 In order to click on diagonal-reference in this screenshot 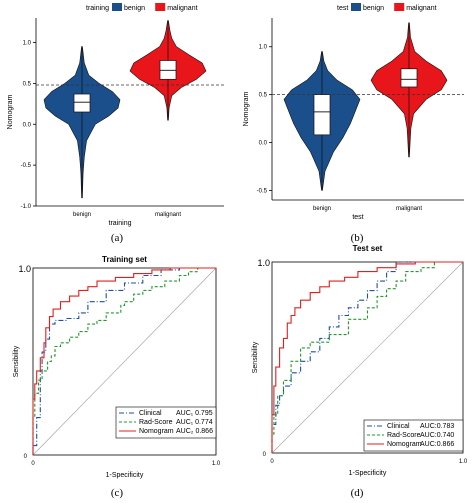, I will do `click(124, 361)`.